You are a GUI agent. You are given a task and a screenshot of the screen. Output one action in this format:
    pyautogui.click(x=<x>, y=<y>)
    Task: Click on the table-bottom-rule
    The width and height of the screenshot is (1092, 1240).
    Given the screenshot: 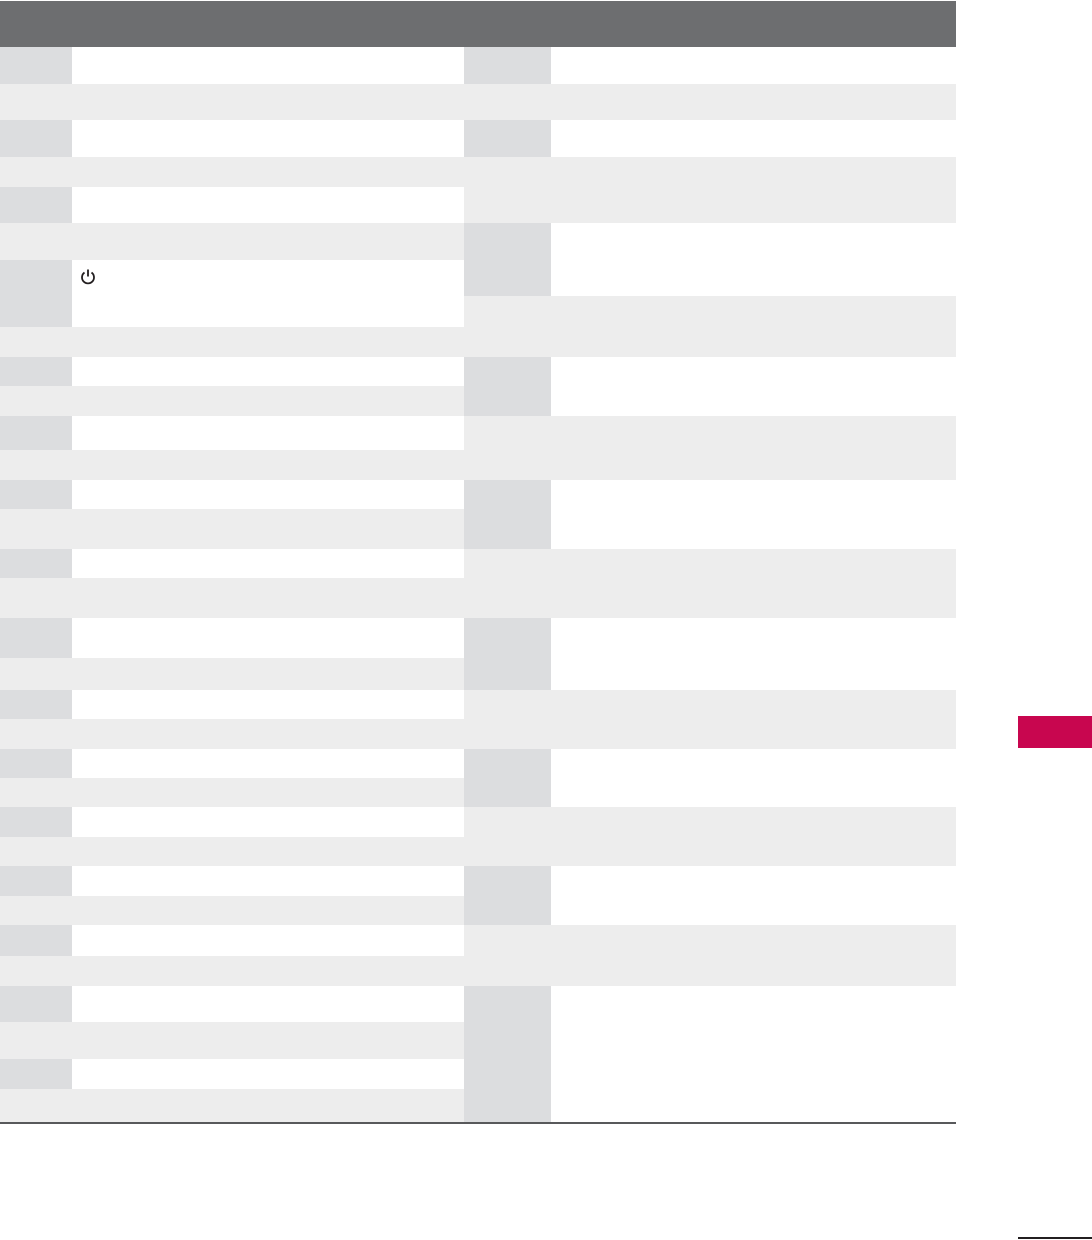 What is the action you would take?
    pyautogui.click(x=478, y=1123)
    